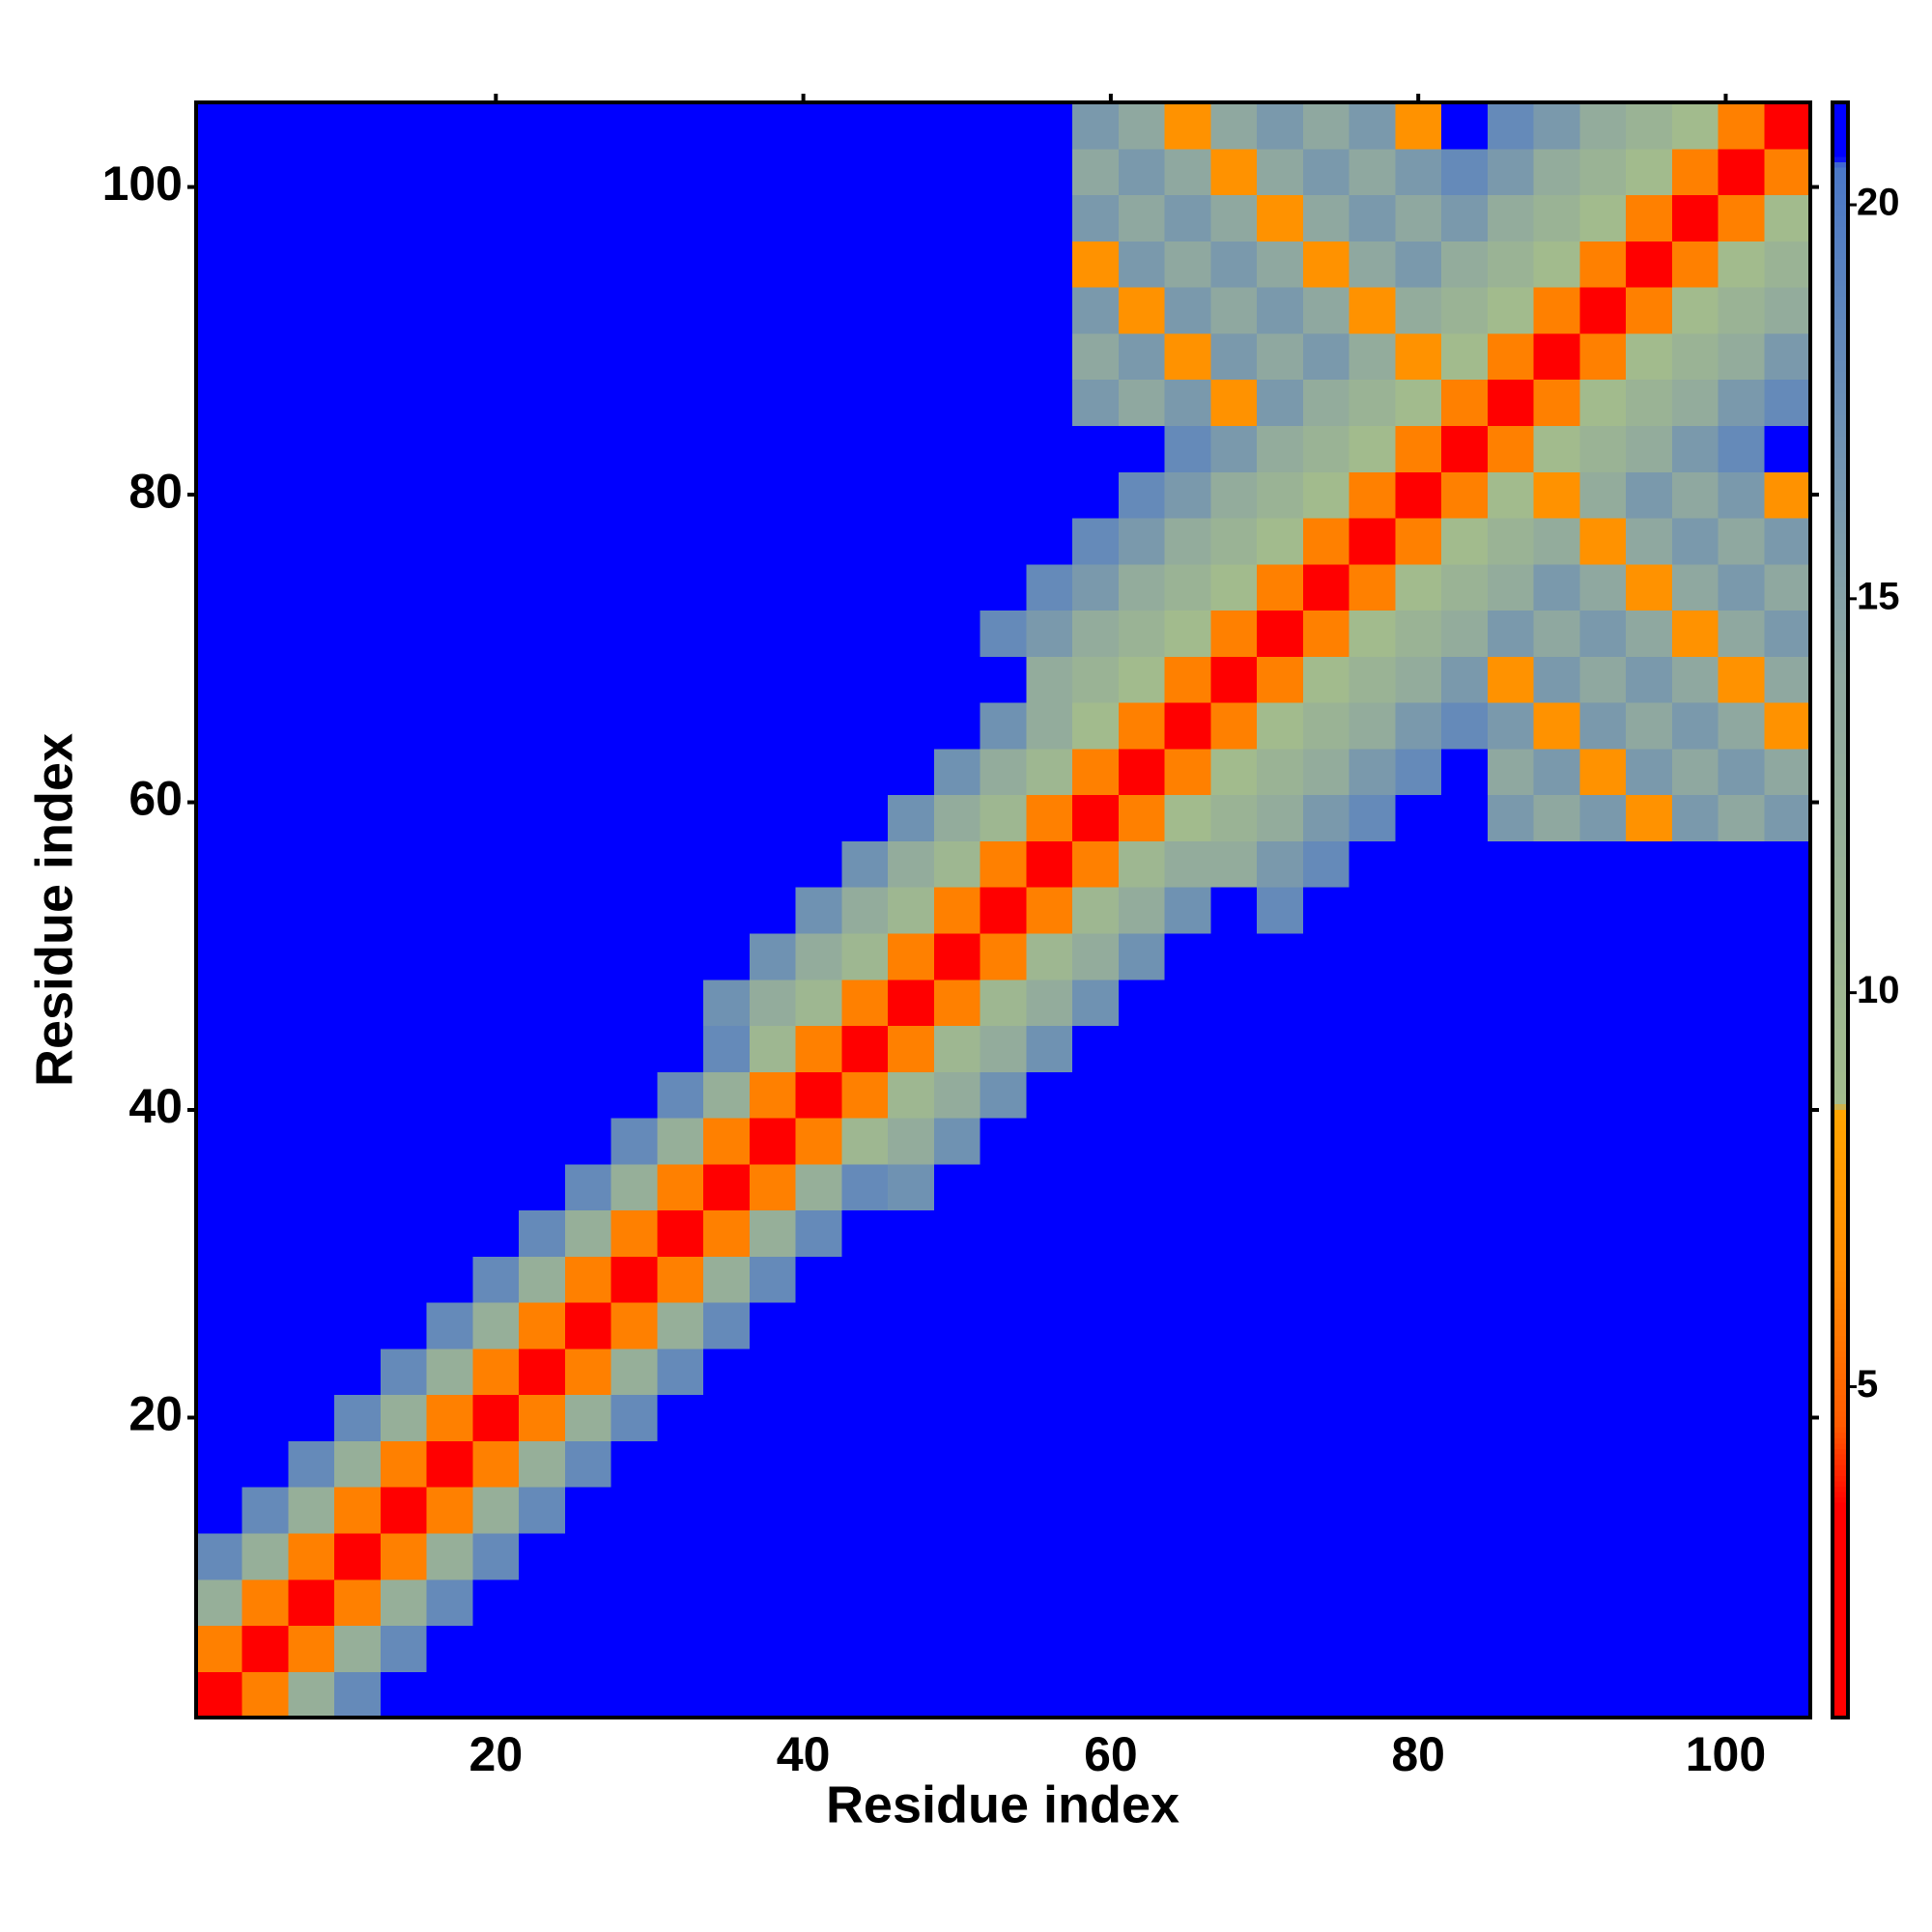 This screenshot has width=1932, height=1932. What do you see at coordinates (1867, 1384) in the screenshot?
I see `colorbar-tick-label: 5` at bounding box center [1867, 1384].